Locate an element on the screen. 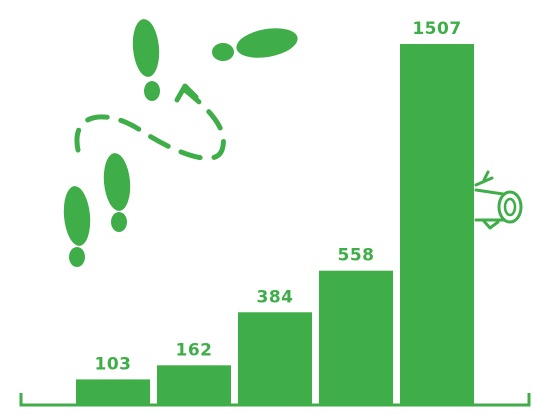 The image size is (533, 414). data-label: 162 is located at coordinates (194, 350).